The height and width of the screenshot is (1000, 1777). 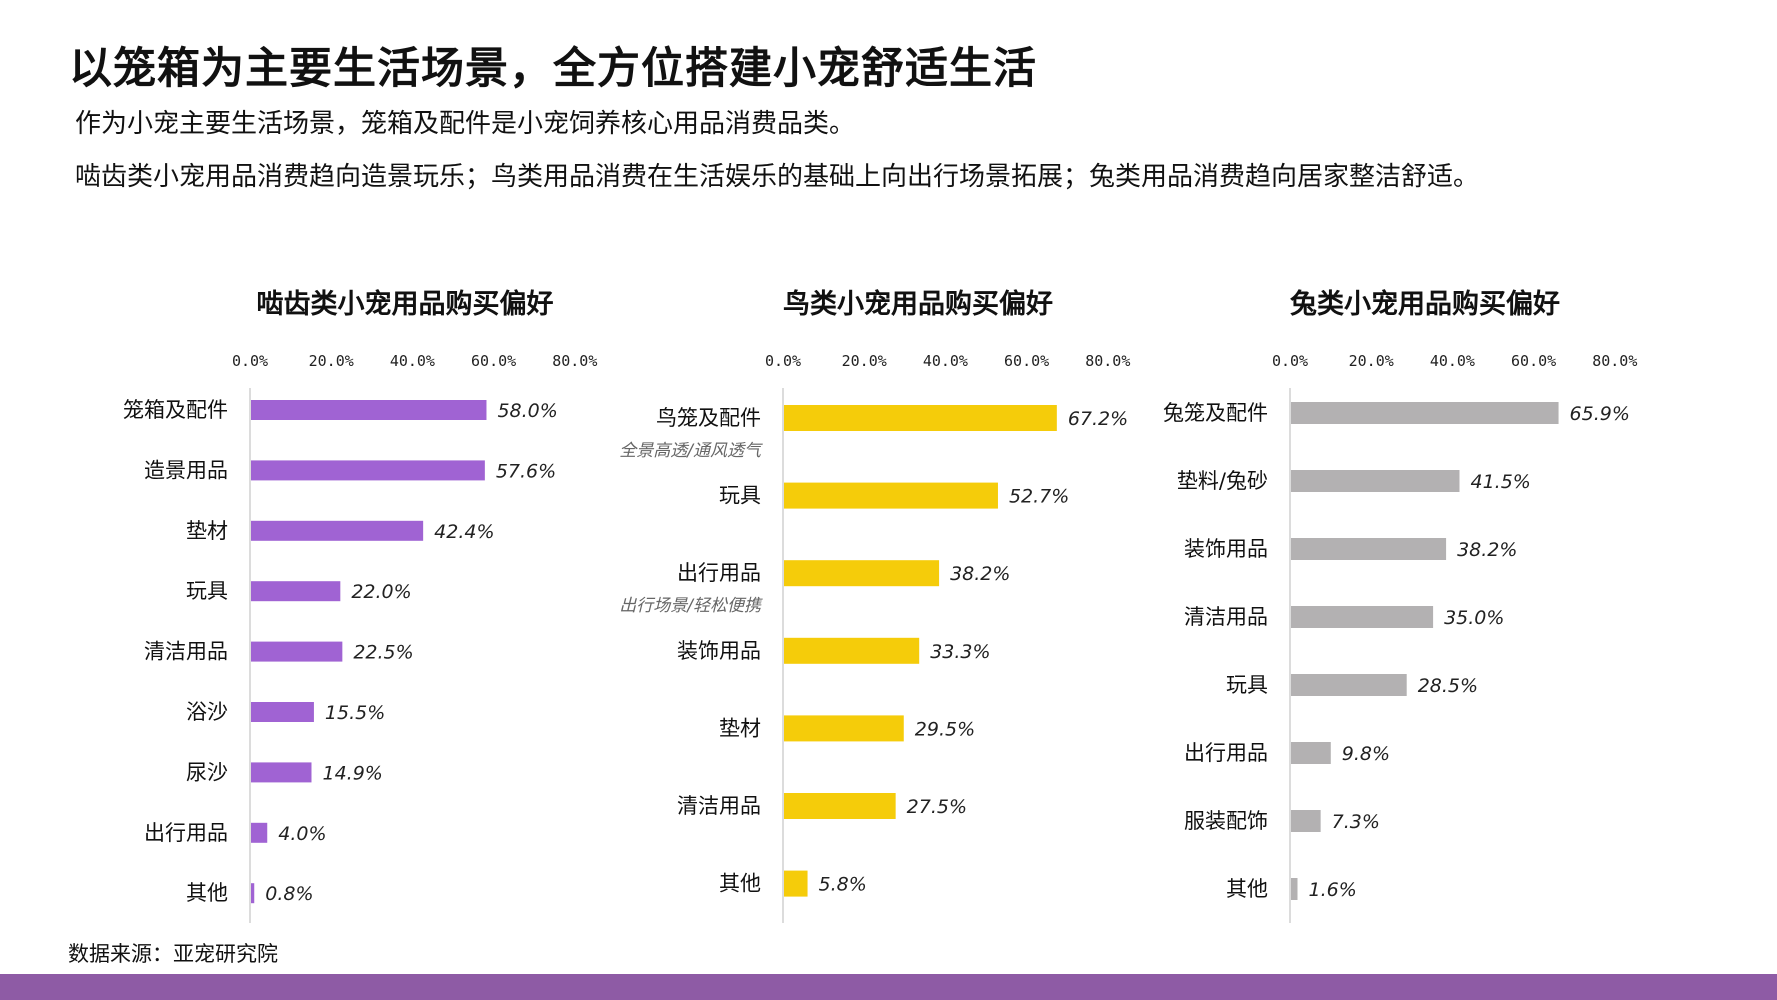 What do you see at coordinates (1332, 890) in the screenshot?
I see `value-label-rabbit-7: 1.6%` at bounding box center [1332, 890].